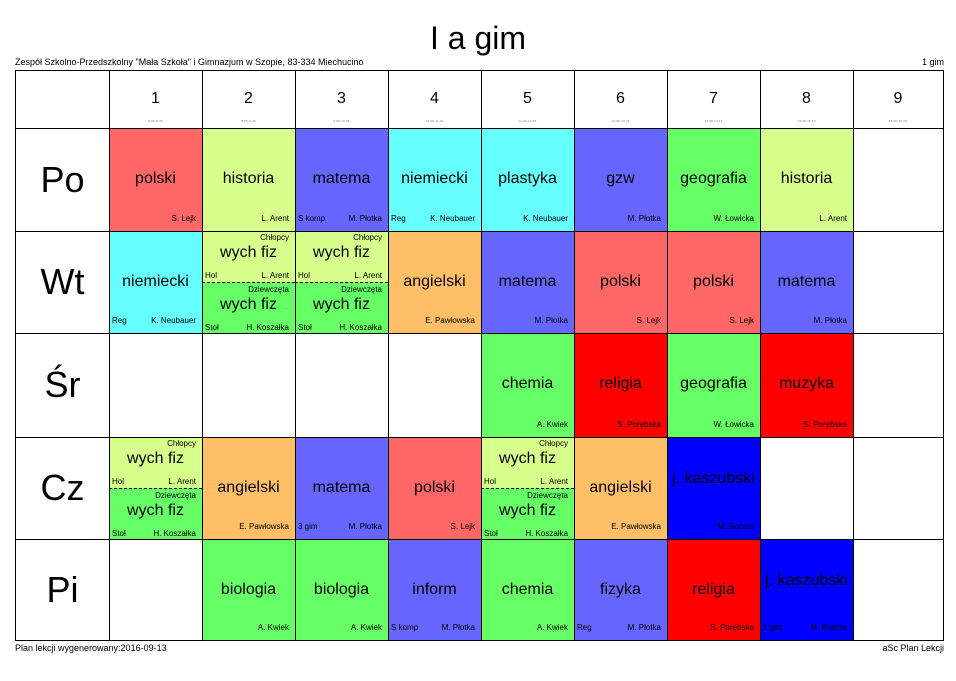 The image size is (956, 681). Describe the element at coordinates (527, 589) in the screenshot. I see `lesson-cell: chemia A. Kwiek` at that location.